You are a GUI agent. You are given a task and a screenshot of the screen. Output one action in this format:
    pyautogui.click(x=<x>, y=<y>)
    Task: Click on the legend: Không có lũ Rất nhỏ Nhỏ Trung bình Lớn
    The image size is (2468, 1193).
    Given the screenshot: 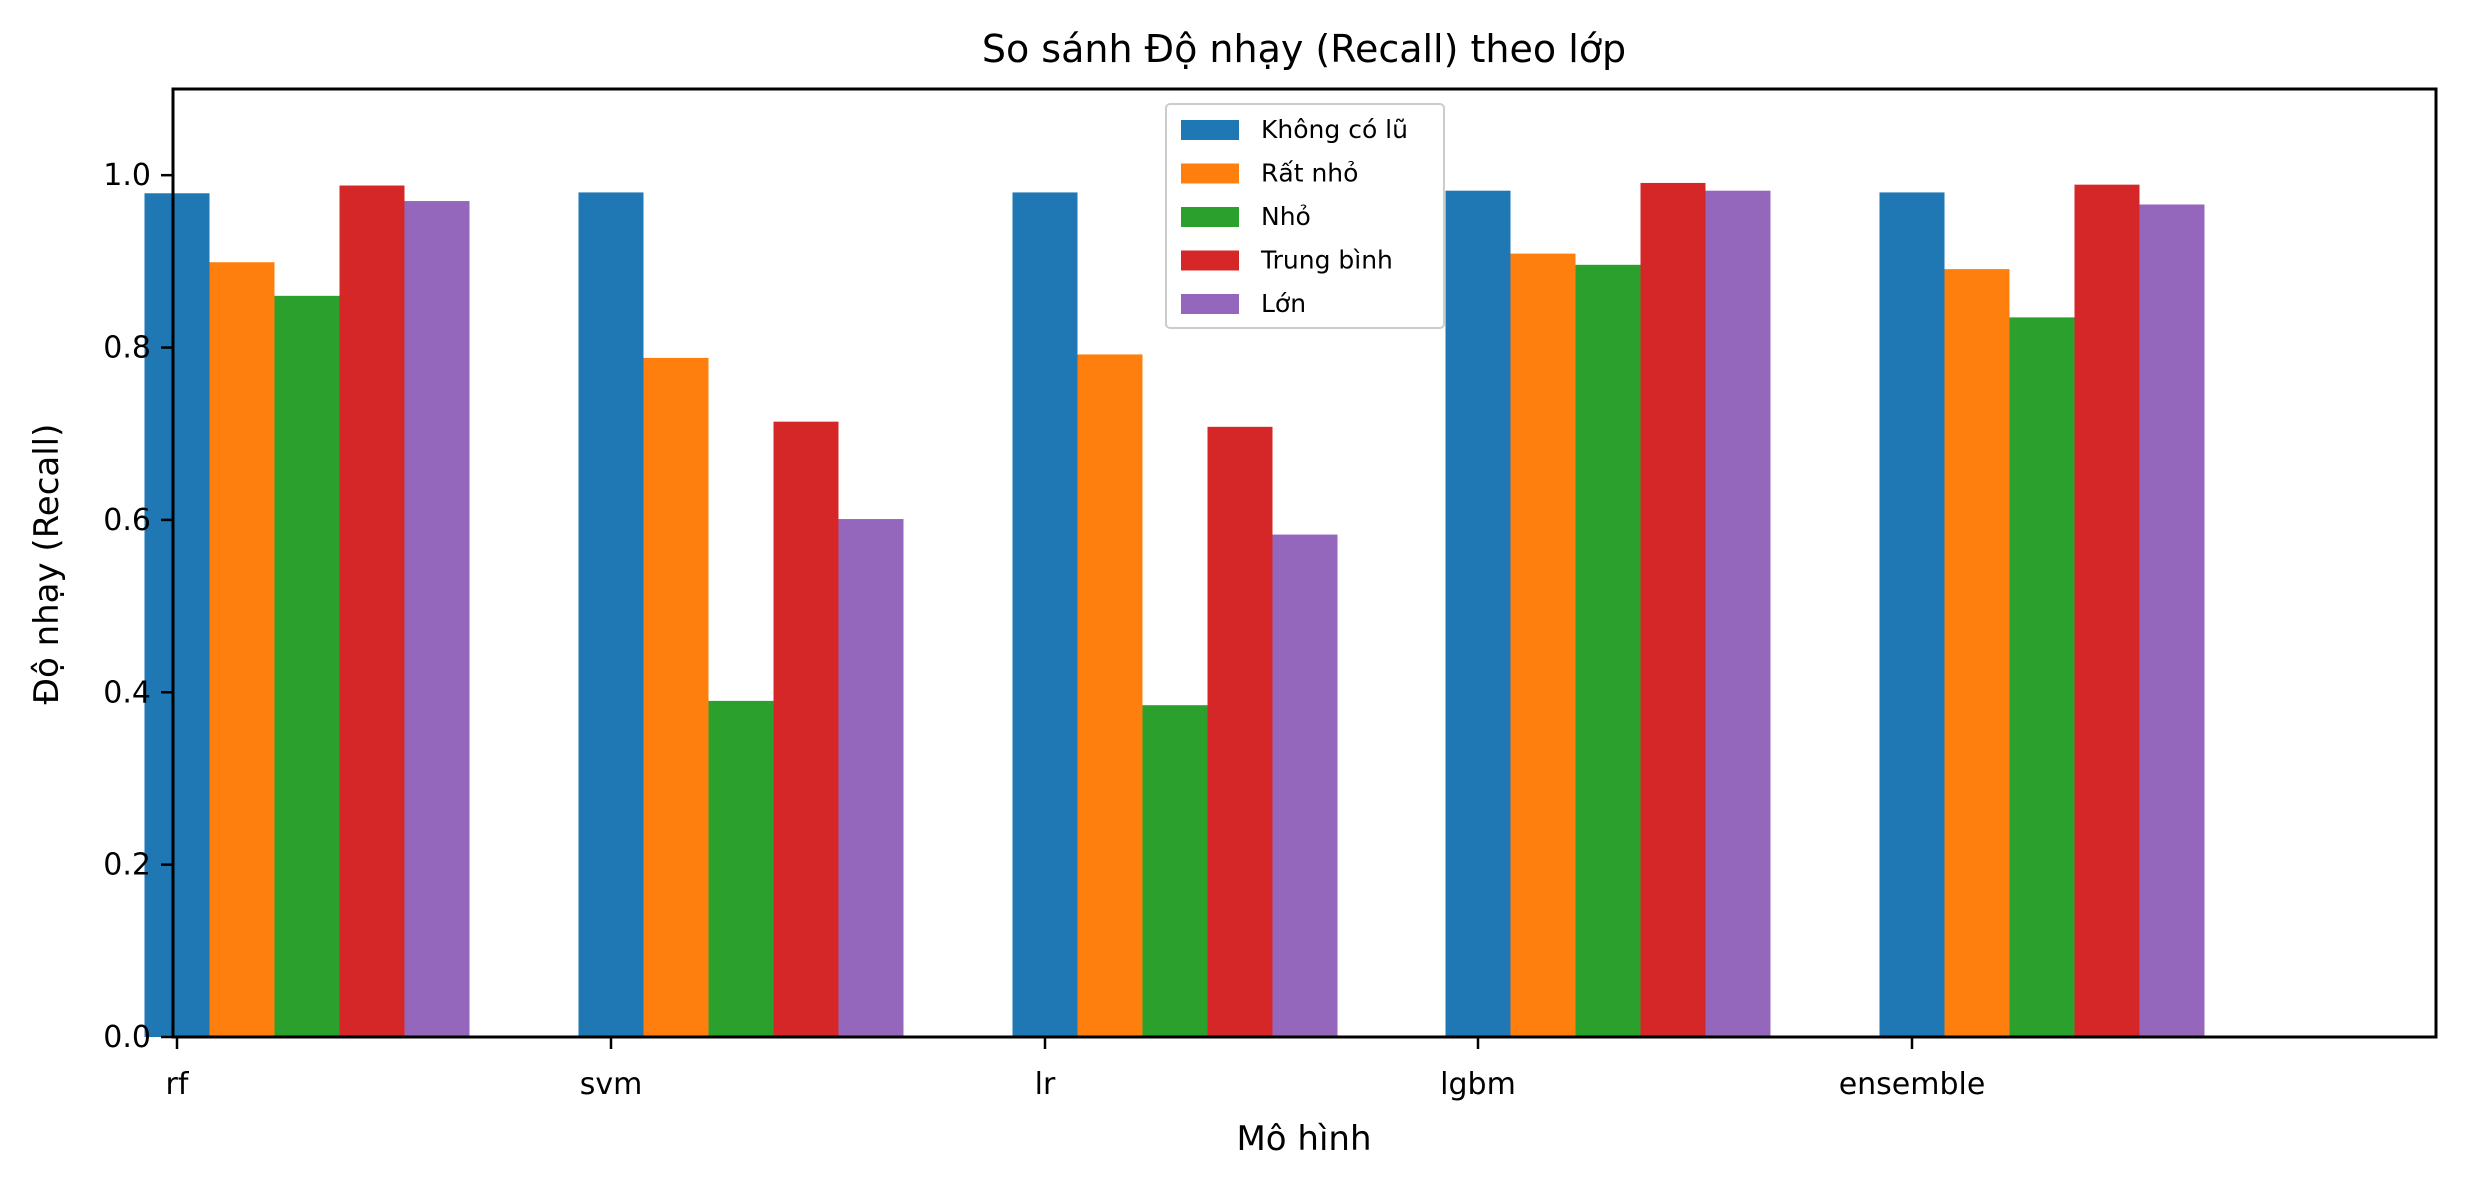 What is the action you would take?
    pyautogui.click(x=1305, y=216)
    